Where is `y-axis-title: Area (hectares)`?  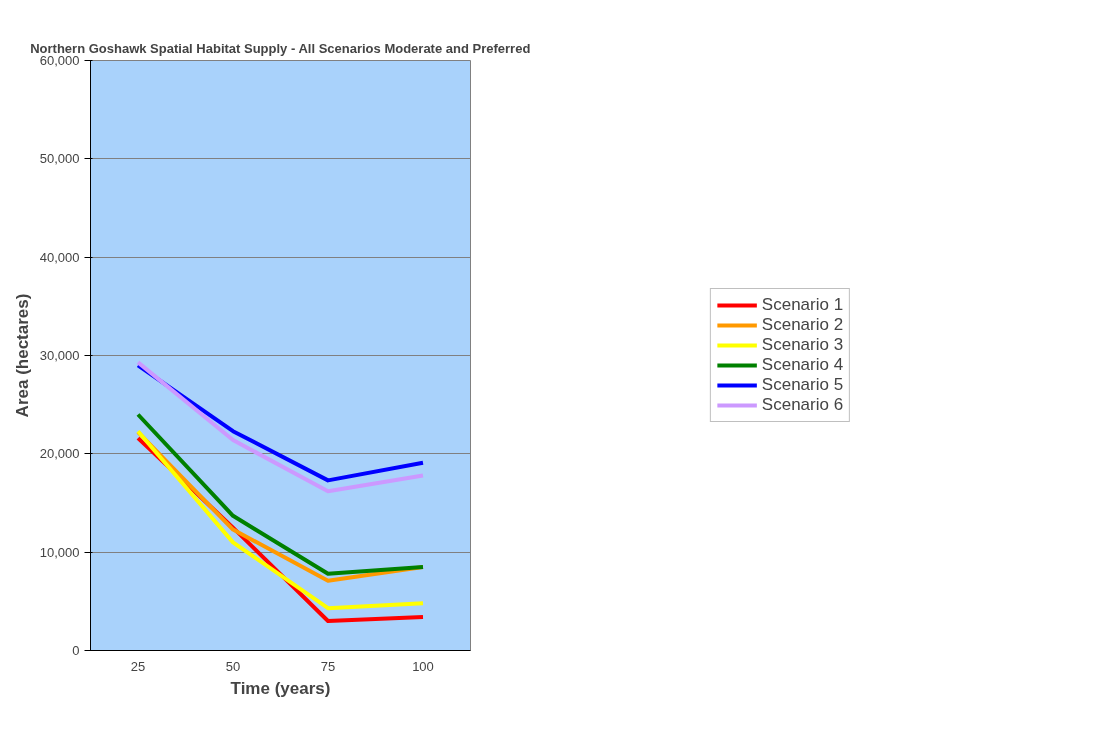 y-axis-title: Area (hectares) is located at coordinates (22, 355).